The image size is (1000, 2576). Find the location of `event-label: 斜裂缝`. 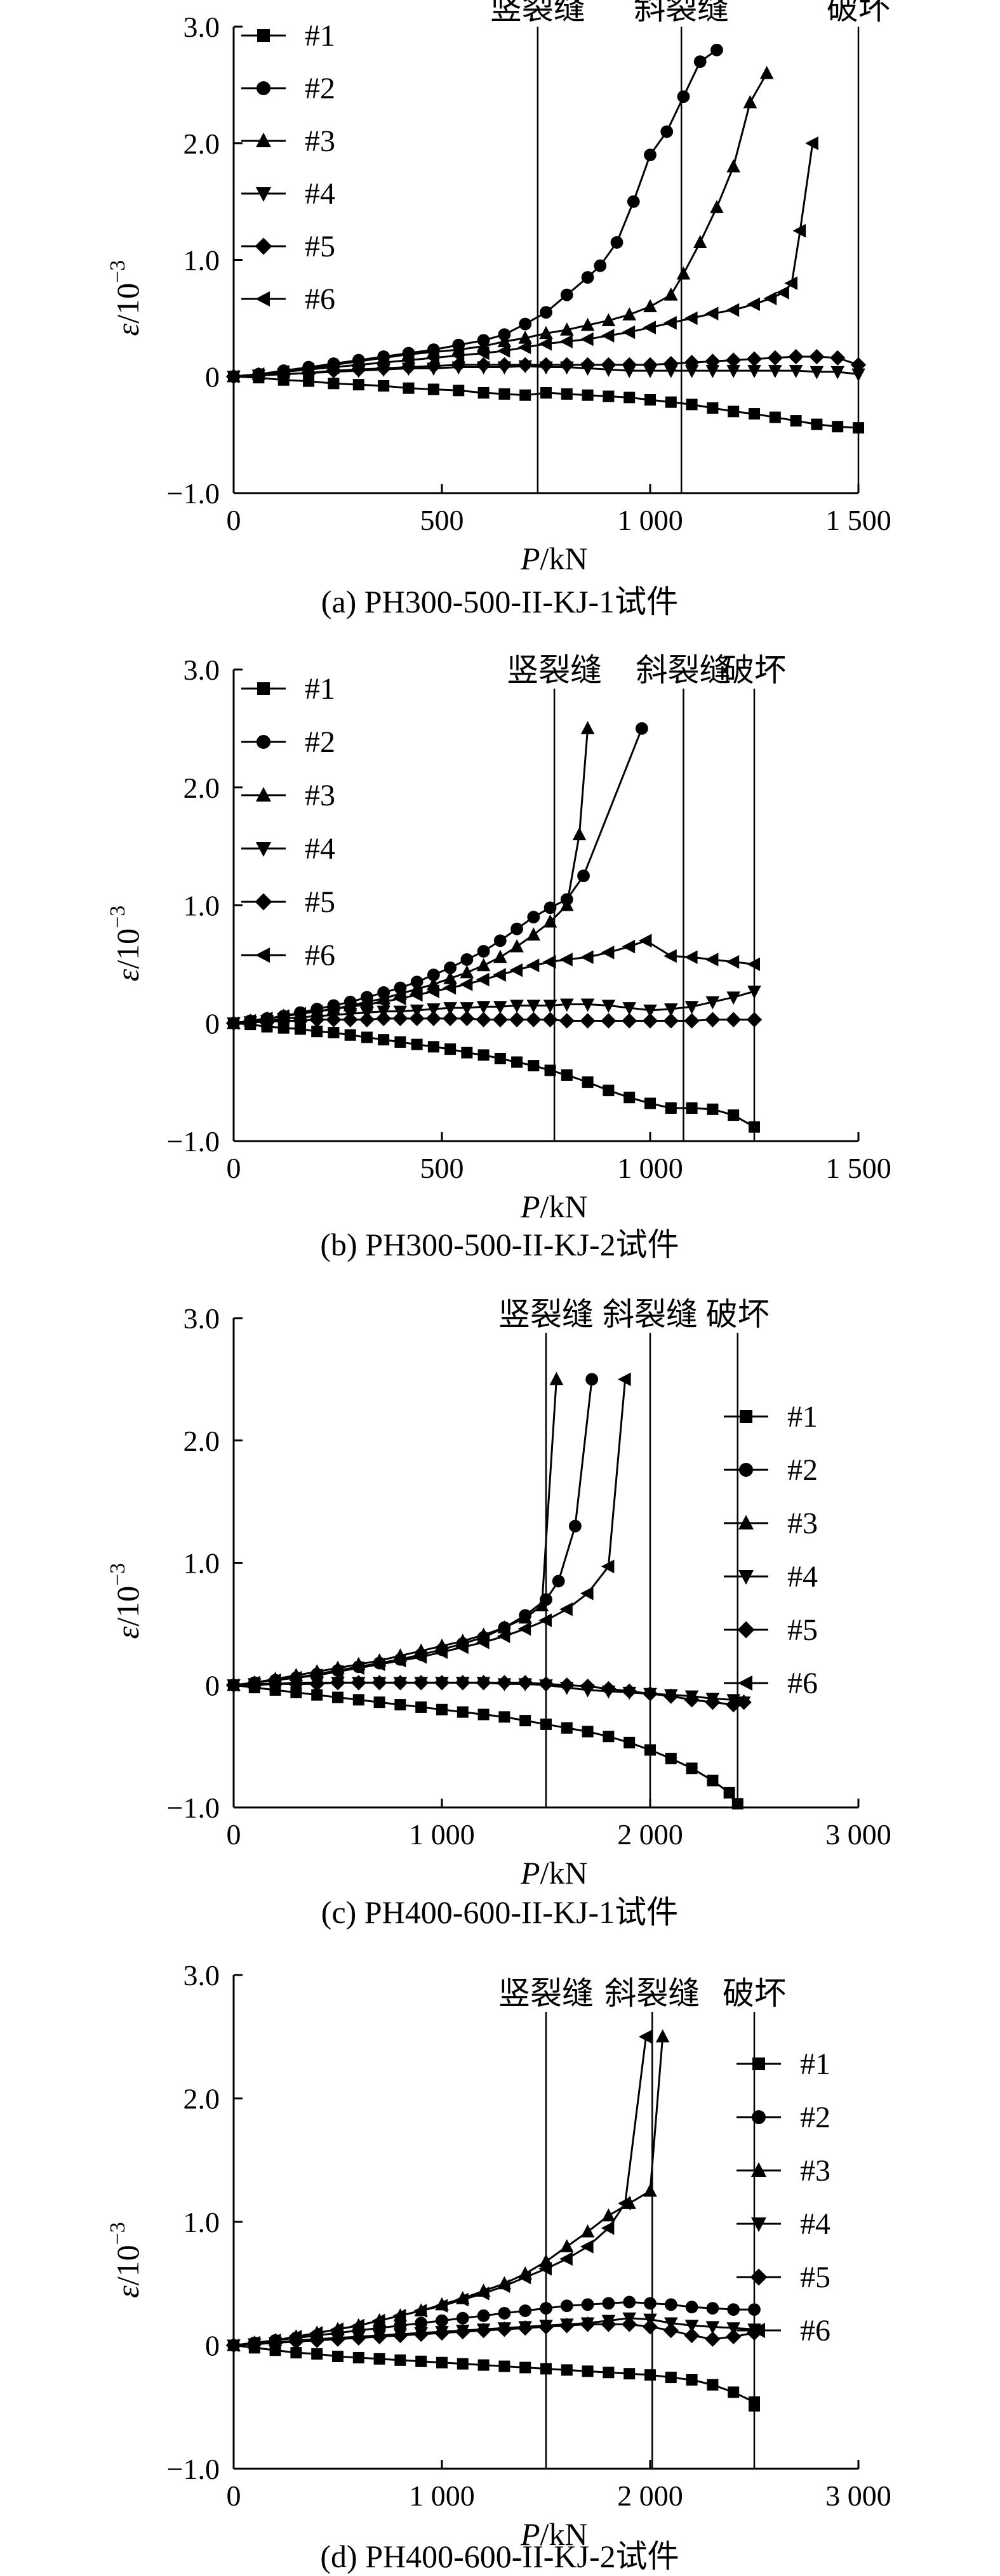

event-label: 斜裂缝 is located at coordinates (650, 1315).